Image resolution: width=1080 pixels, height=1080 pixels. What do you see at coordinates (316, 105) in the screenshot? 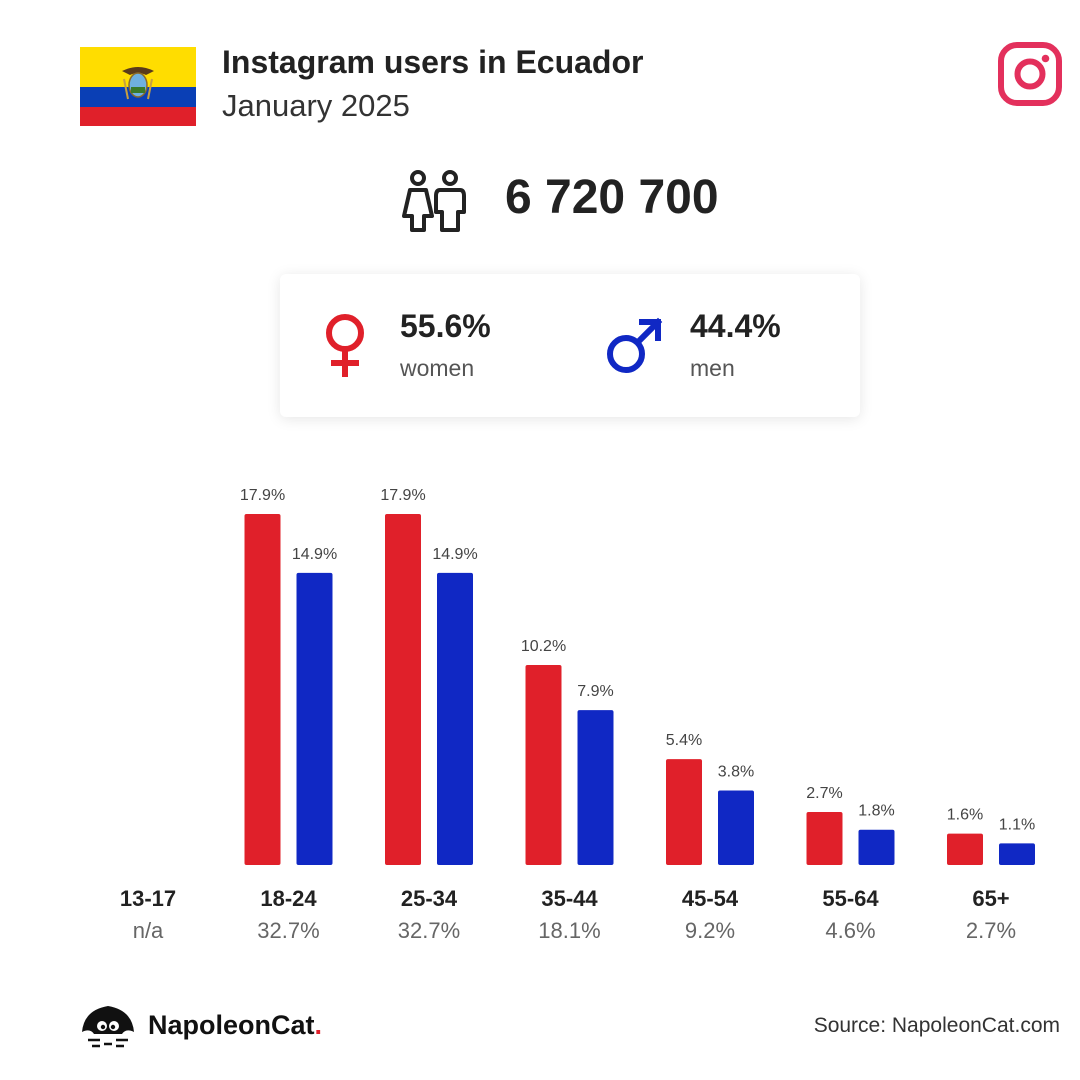
I see `chart-subtitle: January 2025` at bounding box center [316, 105].